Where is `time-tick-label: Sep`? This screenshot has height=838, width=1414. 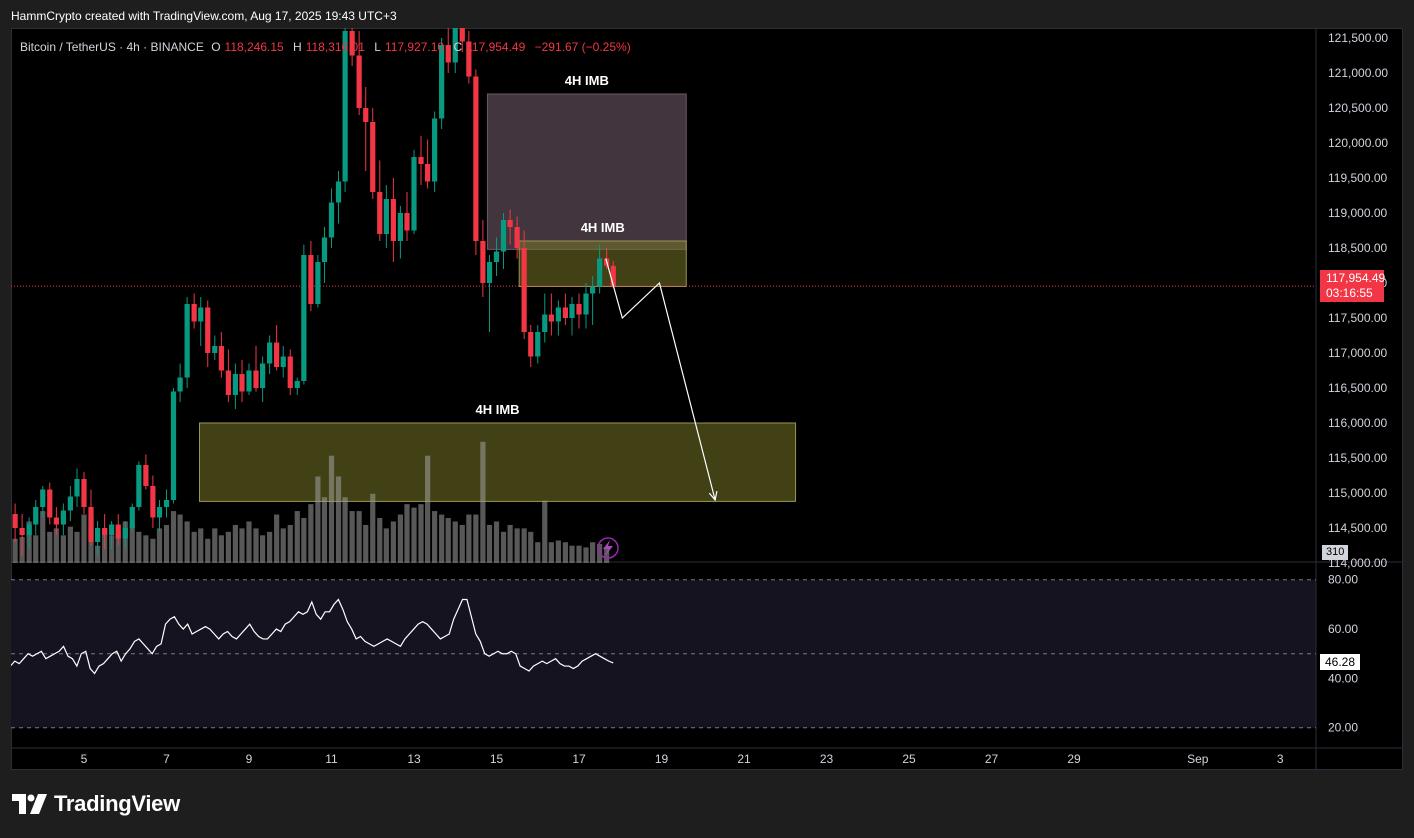
time-tick-label: Sep is located at coordinates (1198, 759).